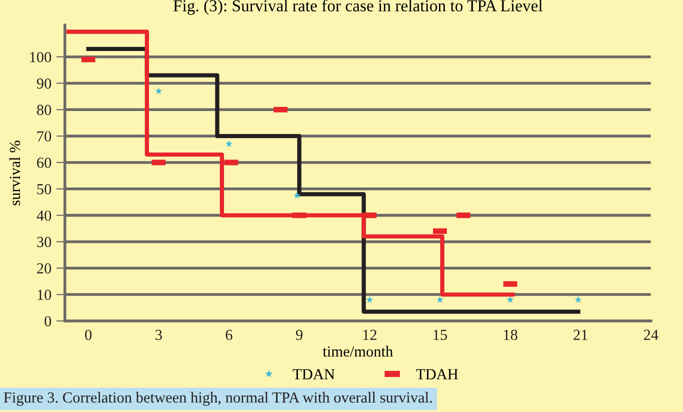 Image resolution: width=683 pixels, height=412 pixels. I want to click on chart-title: Fig. (3): Survival rate for case in relation to TPA Lievel, so click(357, 7).